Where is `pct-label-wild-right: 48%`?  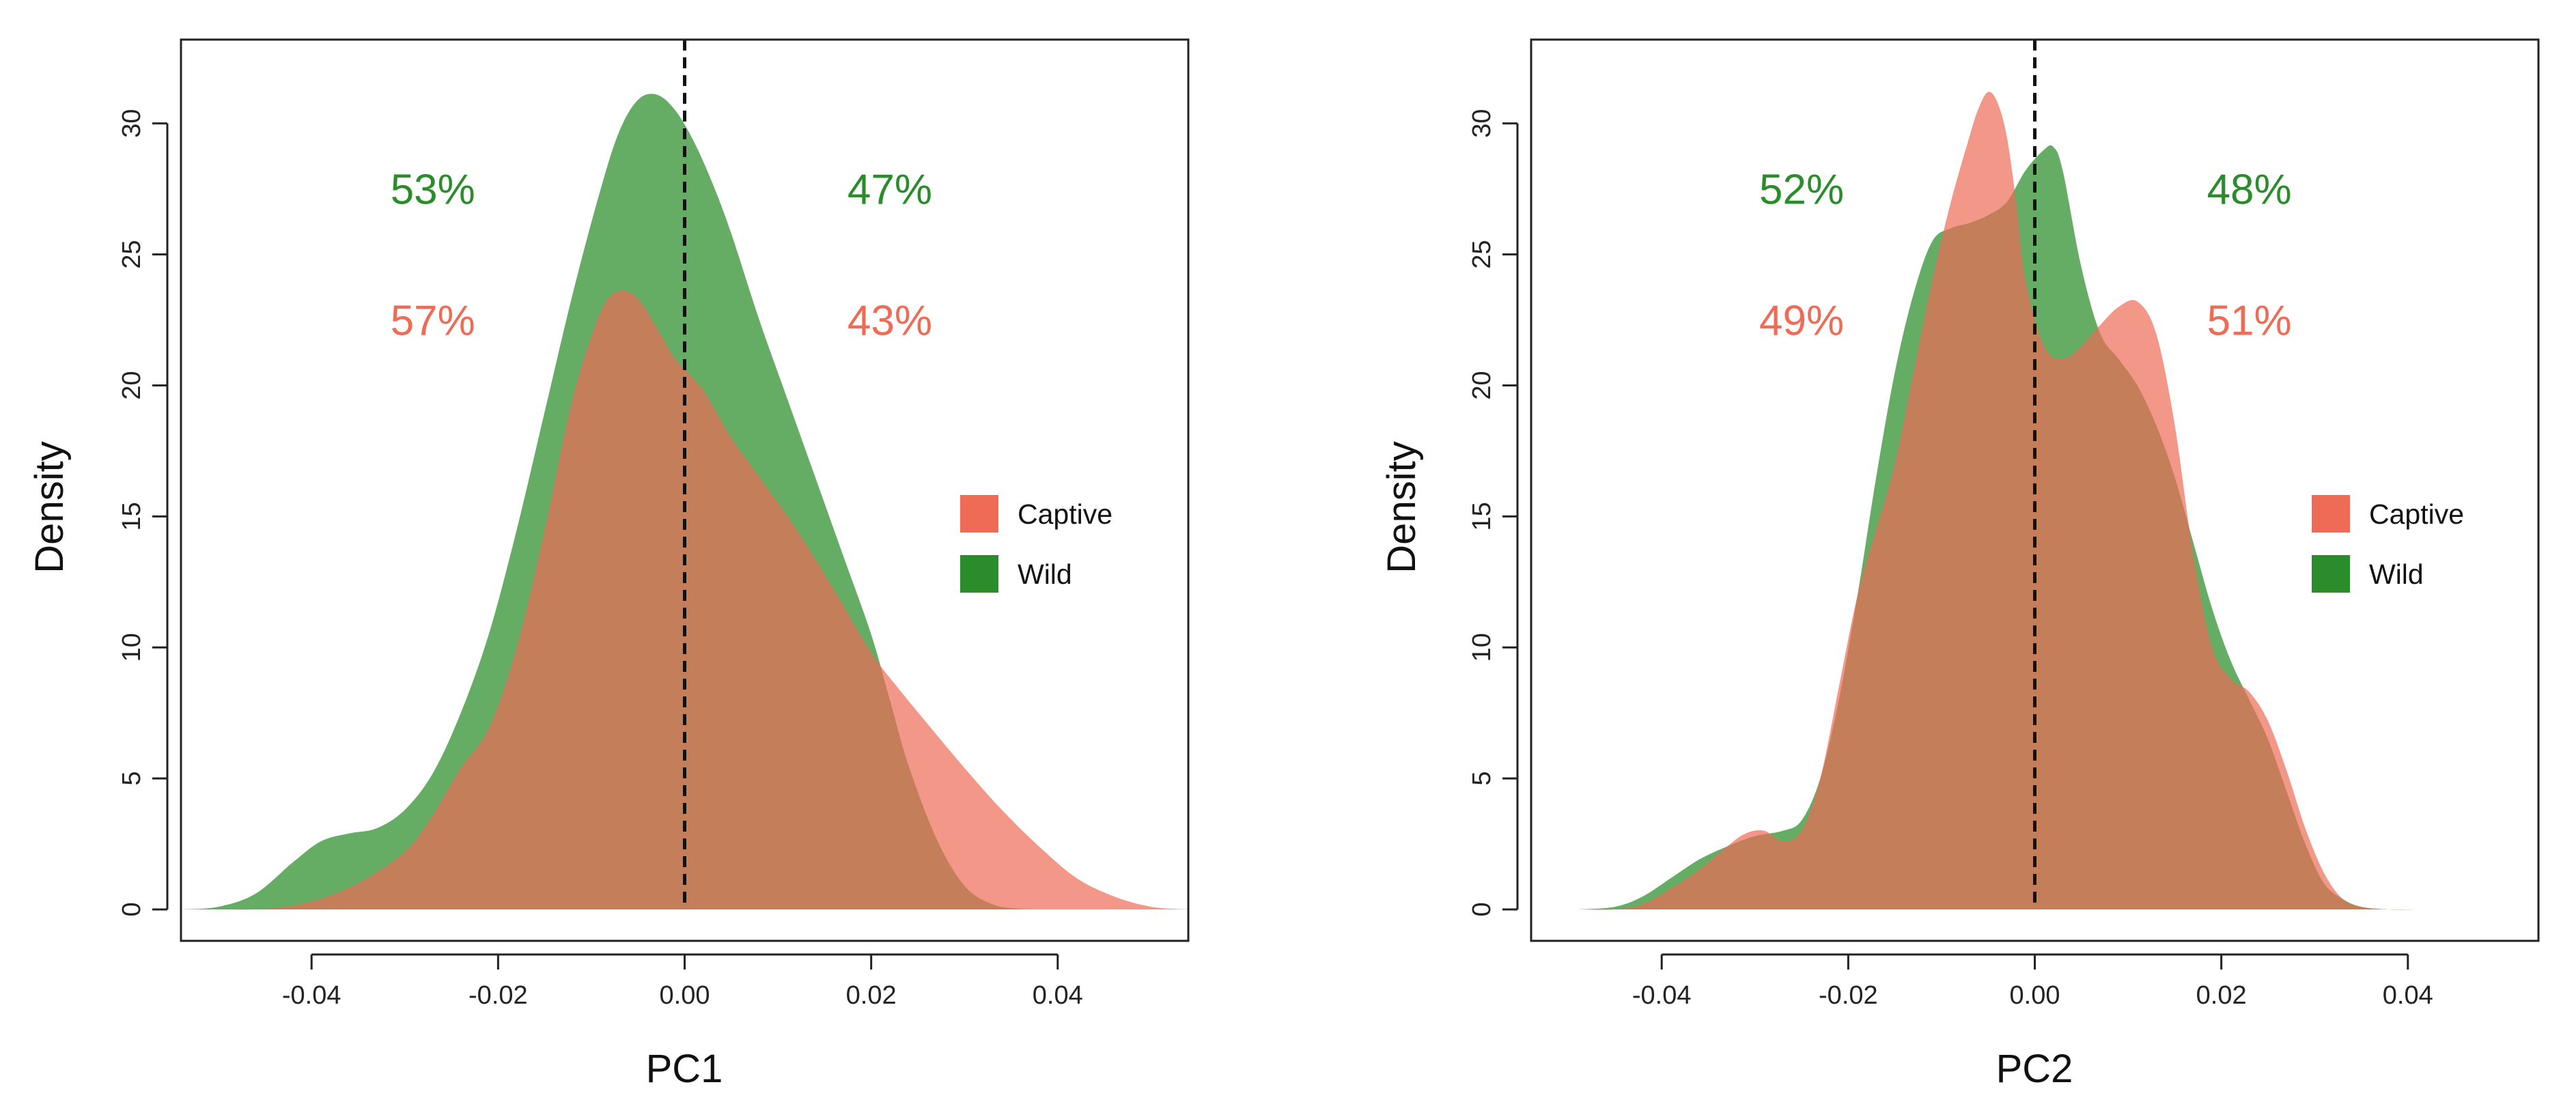
pct-label-wild-right: 48% is located at coordinates (2249, 191).